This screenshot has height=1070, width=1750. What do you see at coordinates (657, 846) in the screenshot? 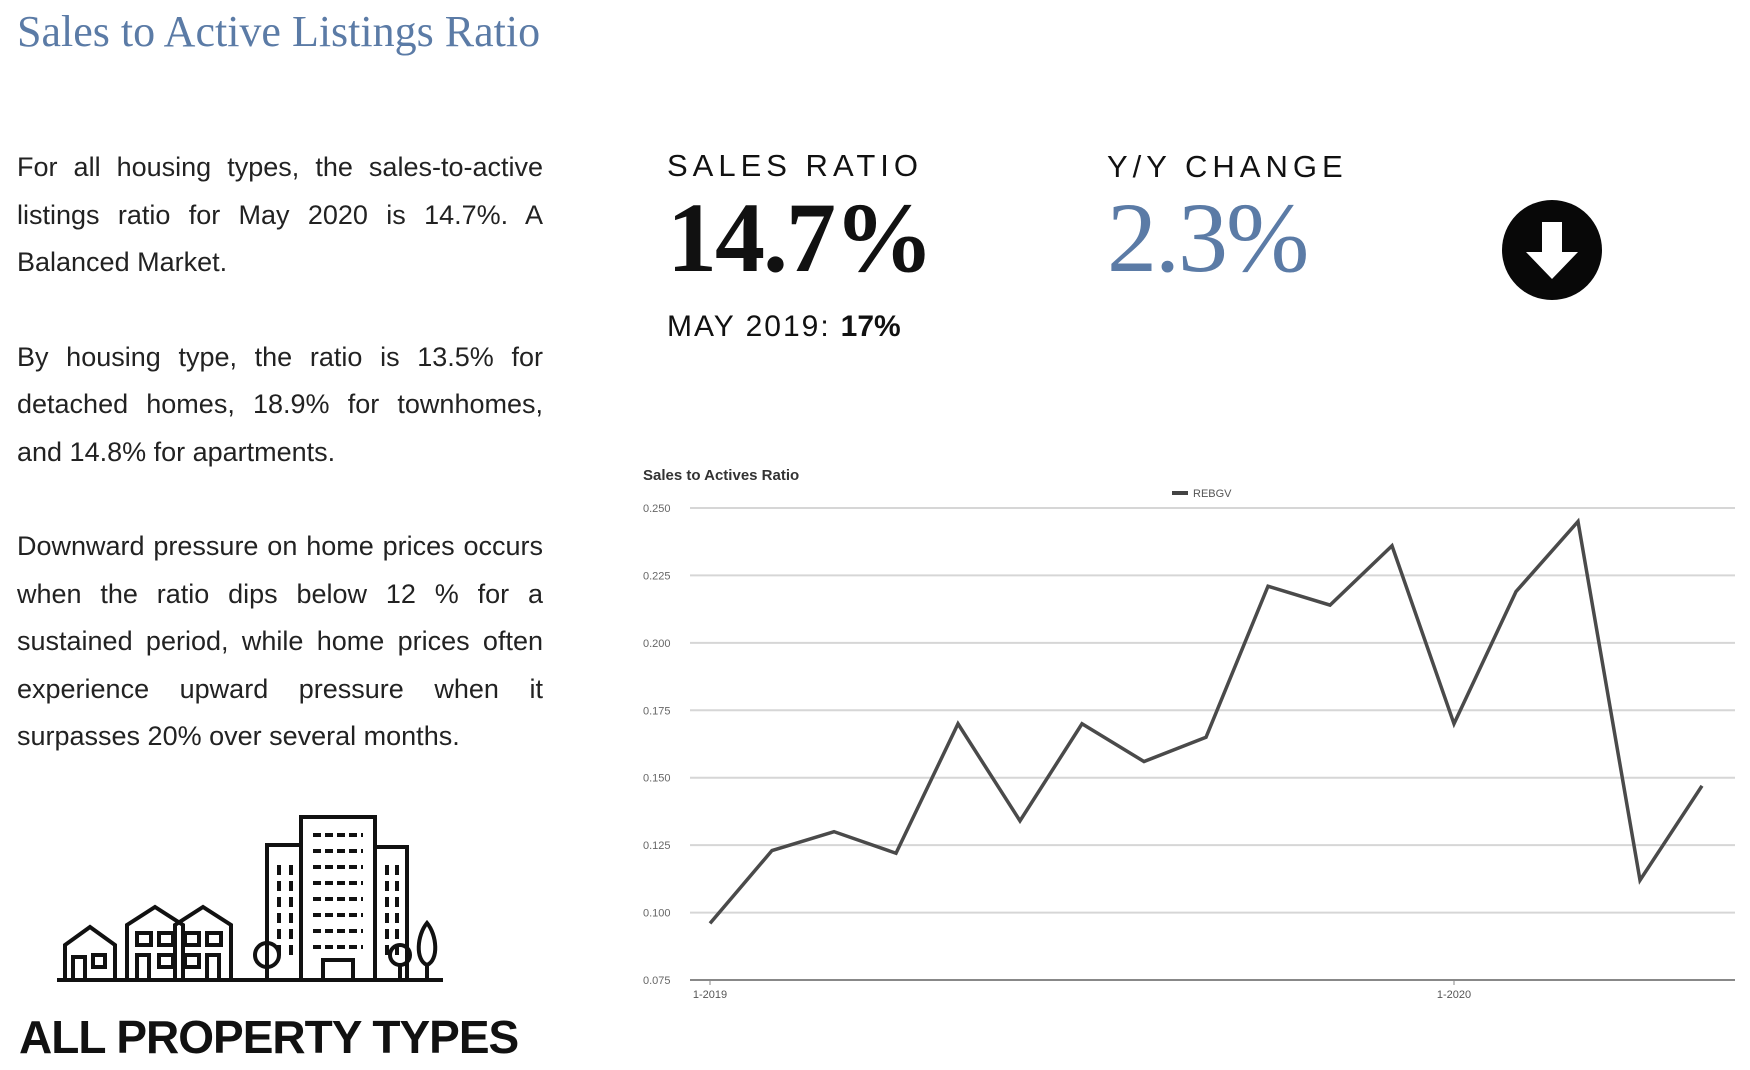
I see `y-tick-label: 0.125` at bounding box center [657, 846].